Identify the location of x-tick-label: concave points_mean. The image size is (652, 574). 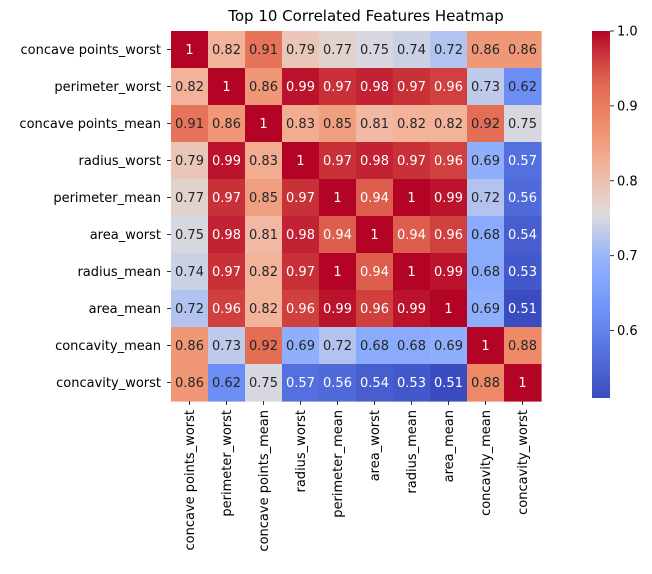
(264, 481).